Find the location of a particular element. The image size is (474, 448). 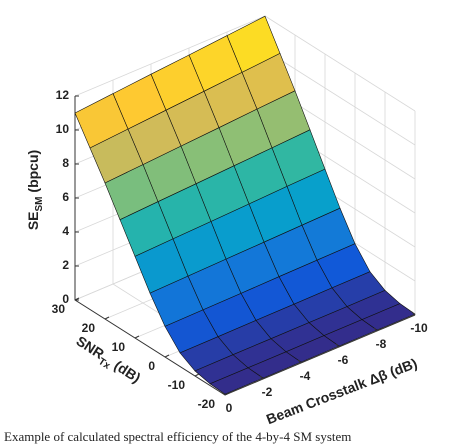

x-tick-label: 0 is located at coordinates (151, 366).